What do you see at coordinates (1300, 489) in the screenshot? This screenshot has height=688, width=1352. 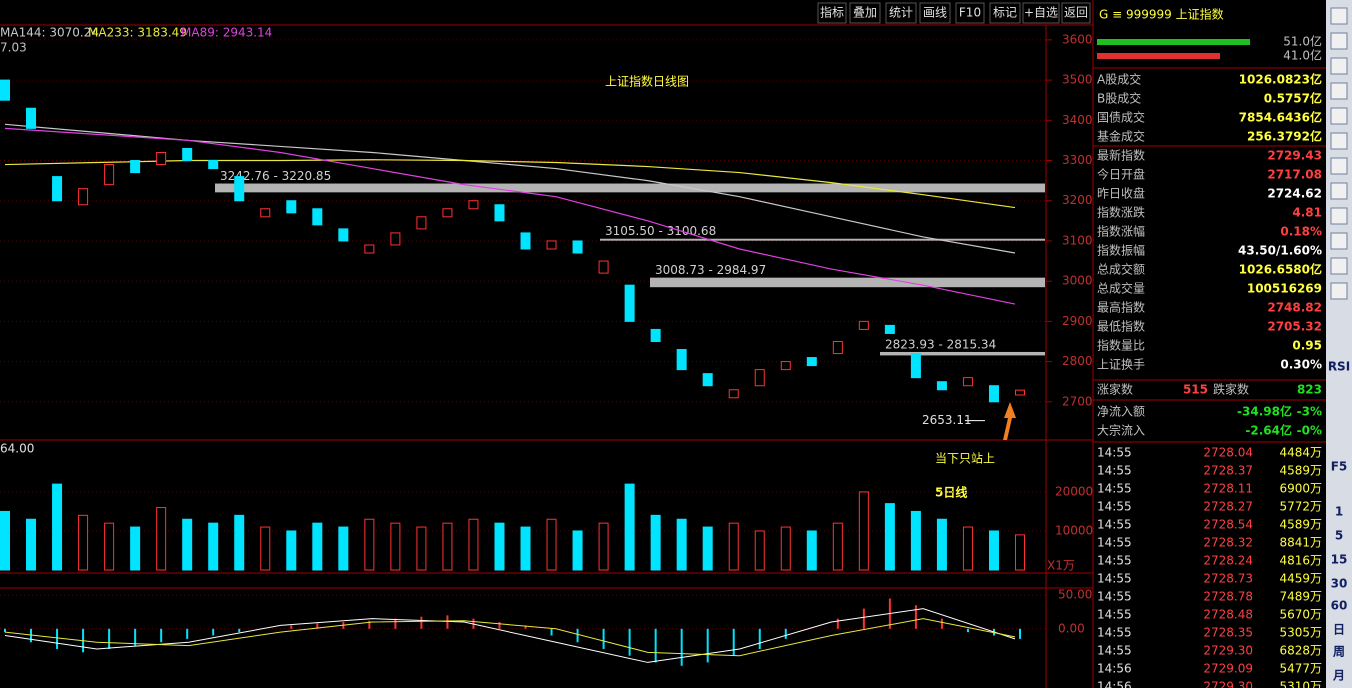 I see `tick-volume: 6900万` at bounding box center [1300, 489].